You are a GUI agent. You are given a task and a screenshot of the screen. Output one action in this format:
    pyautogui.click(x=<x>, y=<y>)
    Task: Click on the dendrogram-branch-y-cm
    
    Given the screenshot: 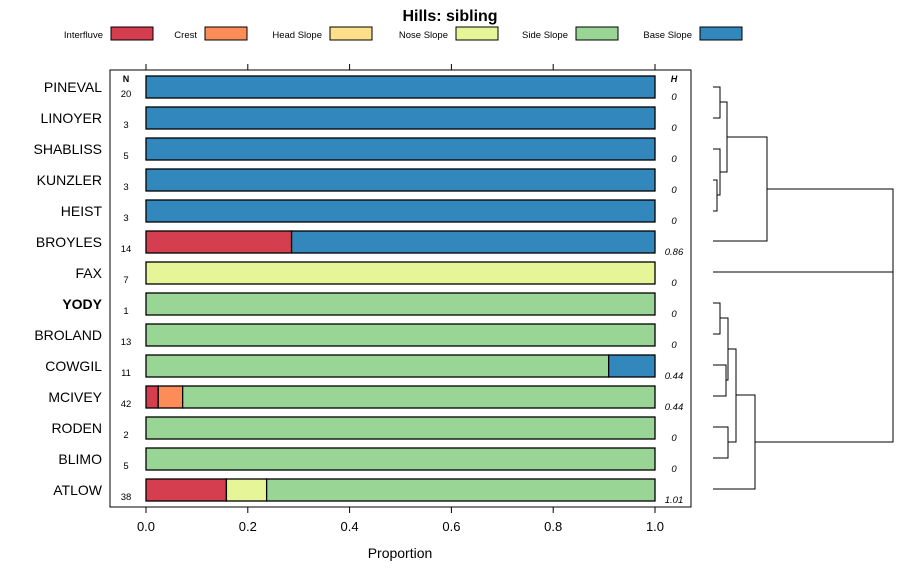 What is the action you would take?
    pyautogui.click(x=724, y=349)
    